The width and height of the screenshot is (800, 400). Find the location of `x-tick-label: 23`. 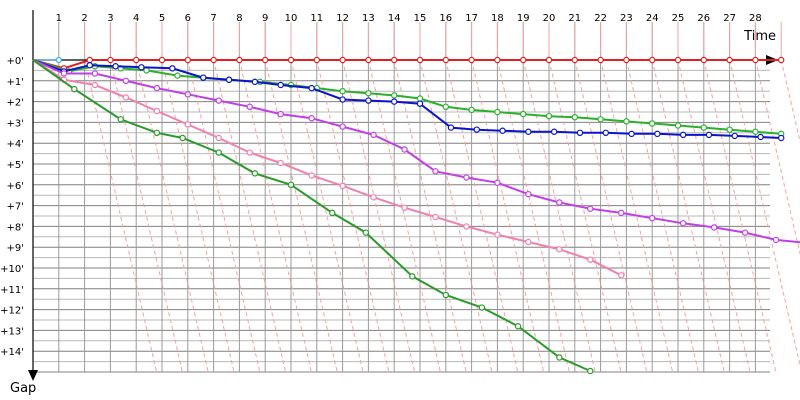

x-tick-label: 23 is located at coordinates (626, 18).